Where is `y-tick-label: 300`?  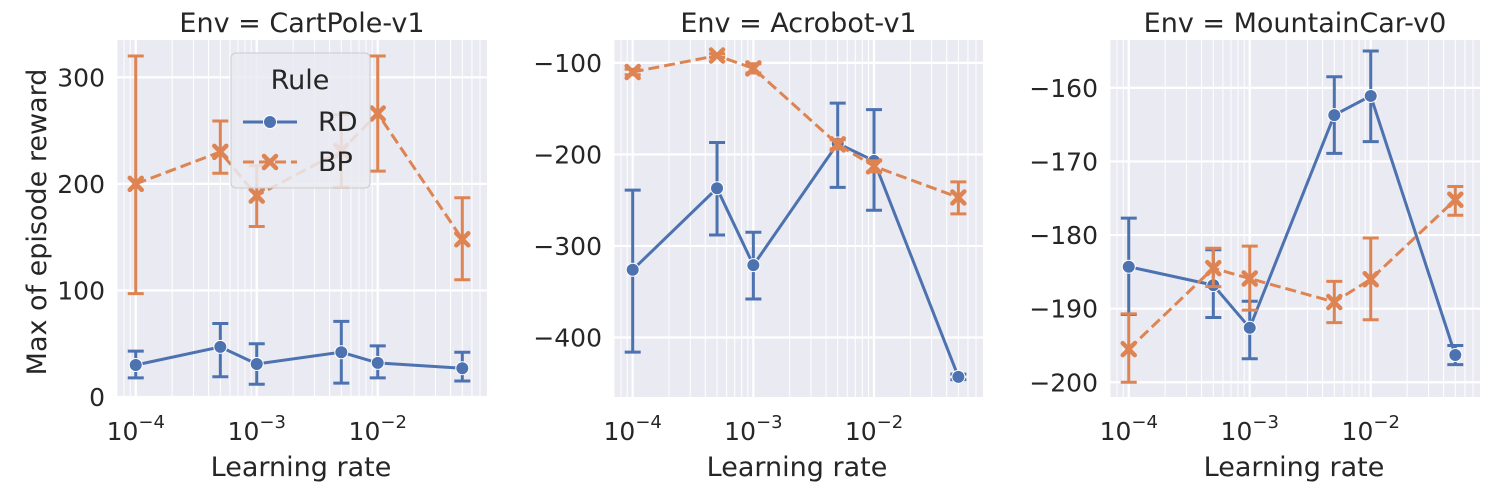
y-tick-label: 300 is located at coordinates (81, 77).